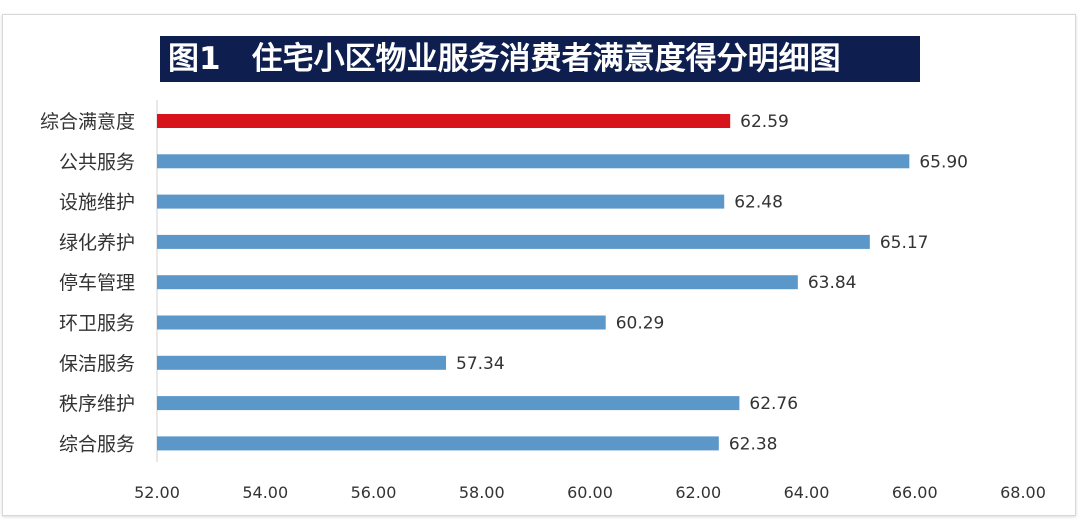  I want to click on category-label: 绿化养护, so click(97, 243).